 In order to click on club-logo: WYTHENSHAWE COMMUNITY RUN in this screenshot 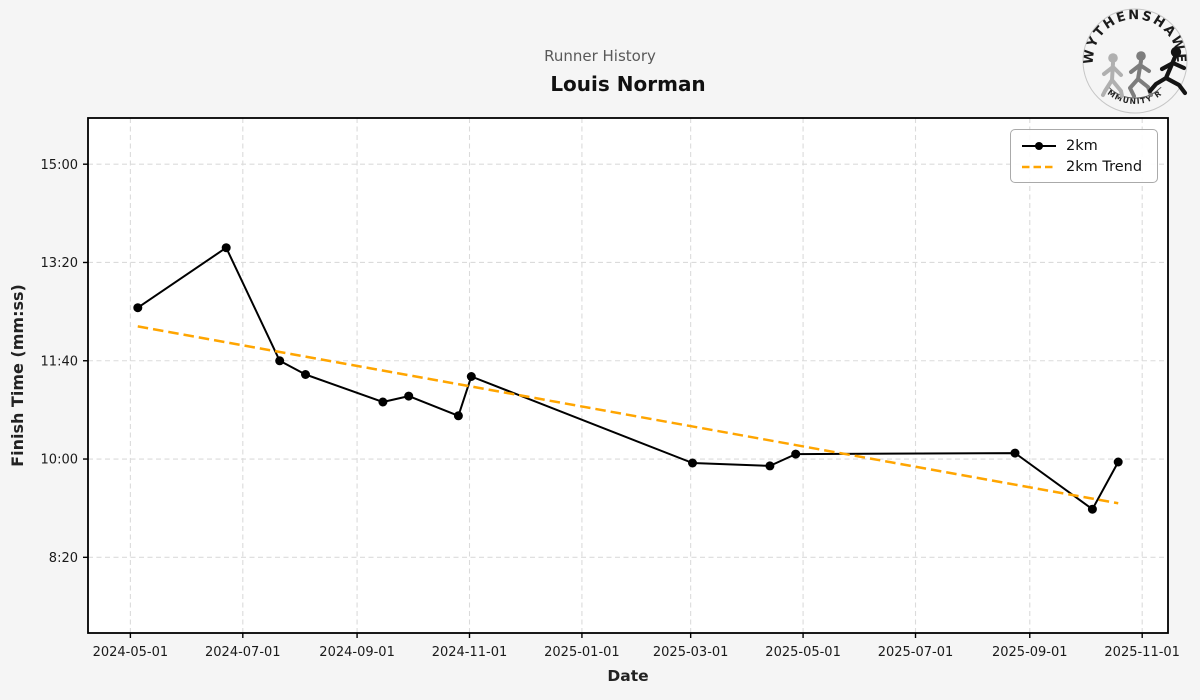, I will do `click(1134, 59)`.